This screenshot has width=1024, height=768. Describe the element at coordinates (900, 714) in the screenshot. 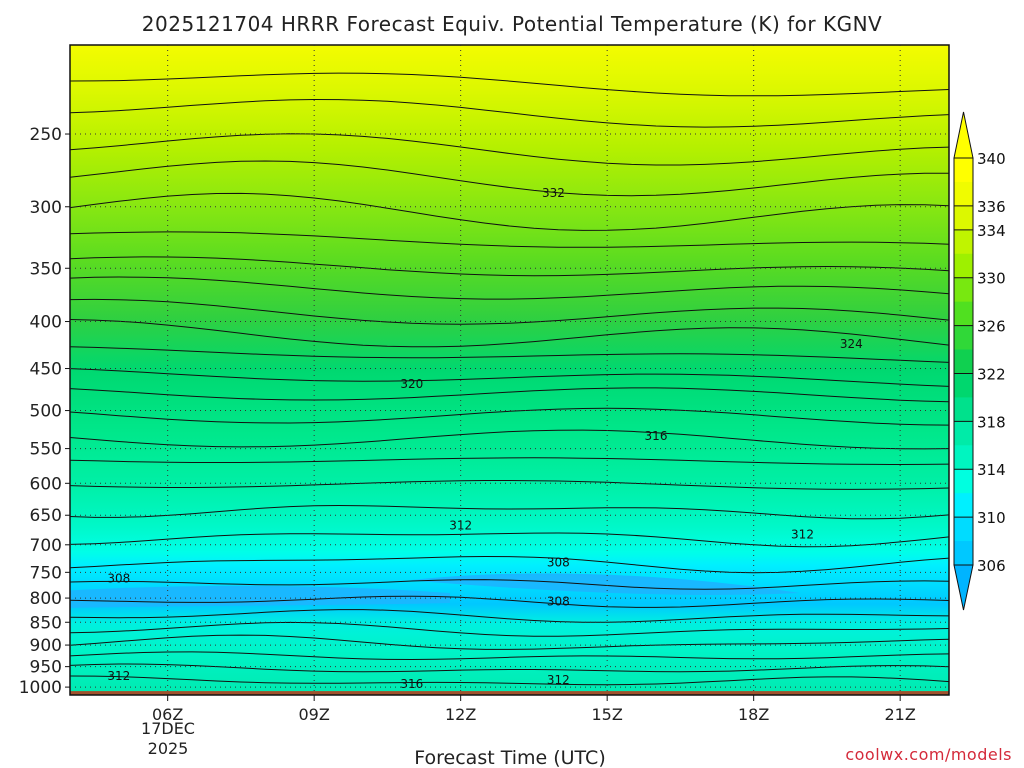

I see `x-tick-label: 21Z` at that location.